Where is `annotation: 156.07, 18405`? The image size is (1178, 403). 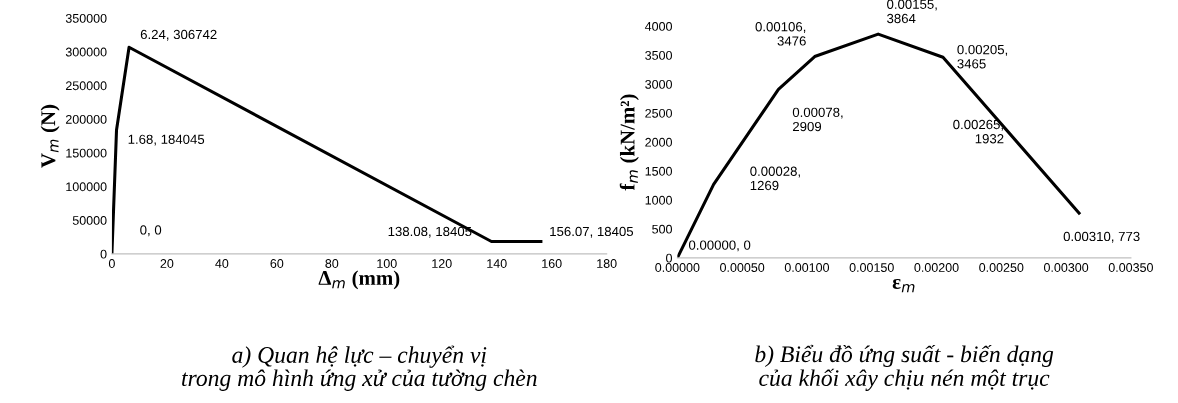
annotation: 156.07, 18405 is located at coordinates (592, 232).